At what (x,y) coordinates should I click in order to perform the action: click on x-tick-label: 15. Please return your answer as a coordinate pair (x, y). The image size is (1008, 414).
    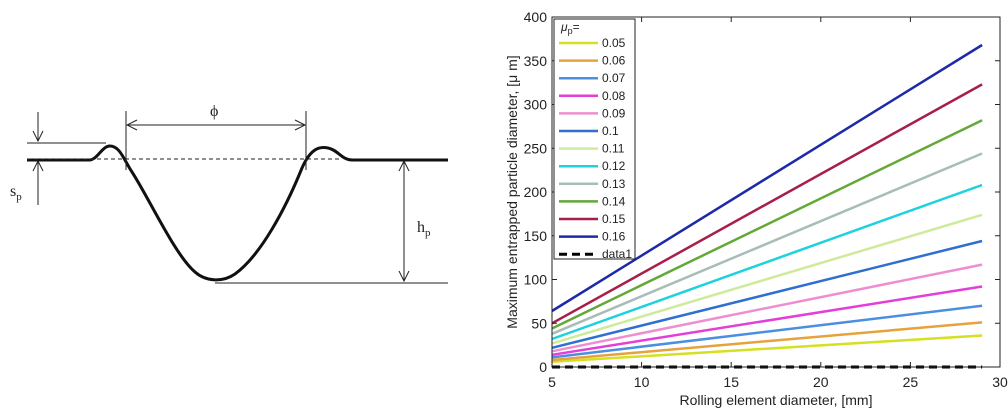
    Looking at the image, I should click on (731, 382).